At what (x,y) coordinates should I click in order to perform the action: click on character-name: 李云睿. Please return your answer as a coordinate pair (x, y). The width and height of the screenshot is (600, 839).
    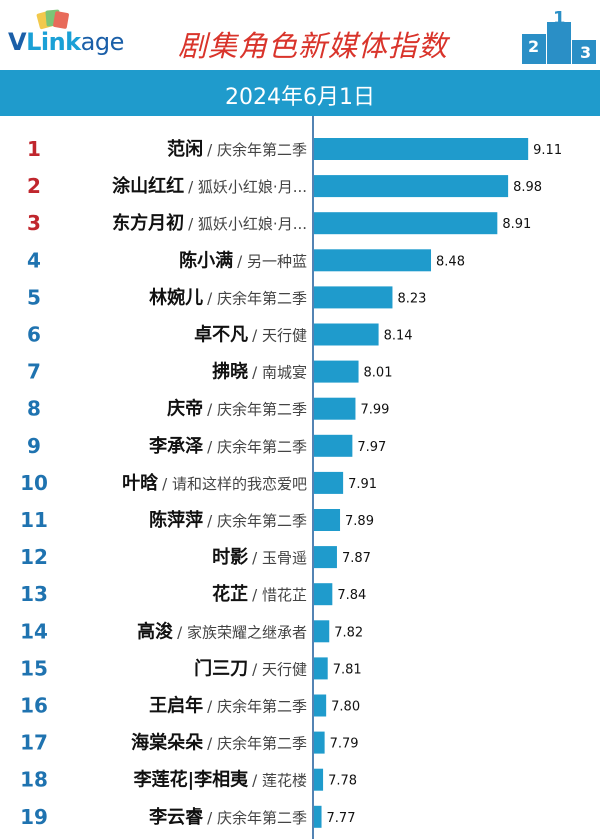
    Looking at the image, I should click on (176, 817).